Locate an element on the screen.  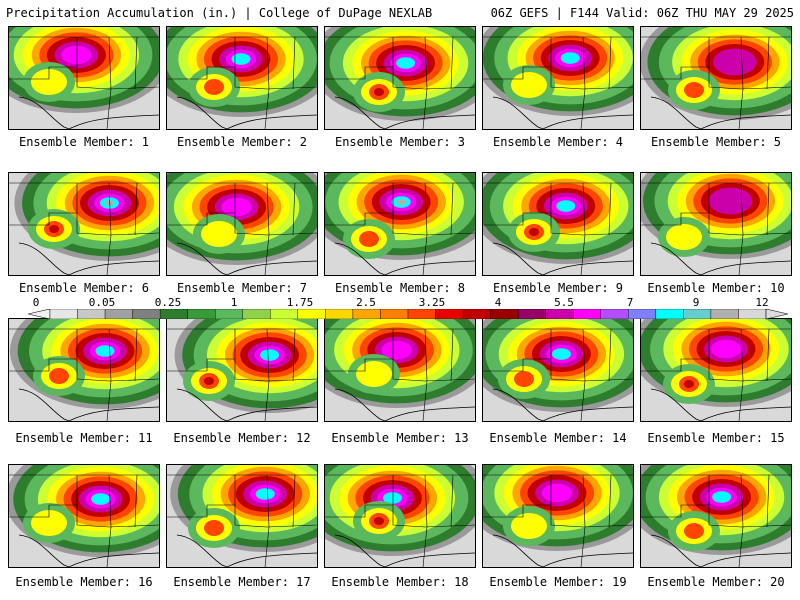
colorbar-tick-label: 5.5 is located at coordinates (564, 302).